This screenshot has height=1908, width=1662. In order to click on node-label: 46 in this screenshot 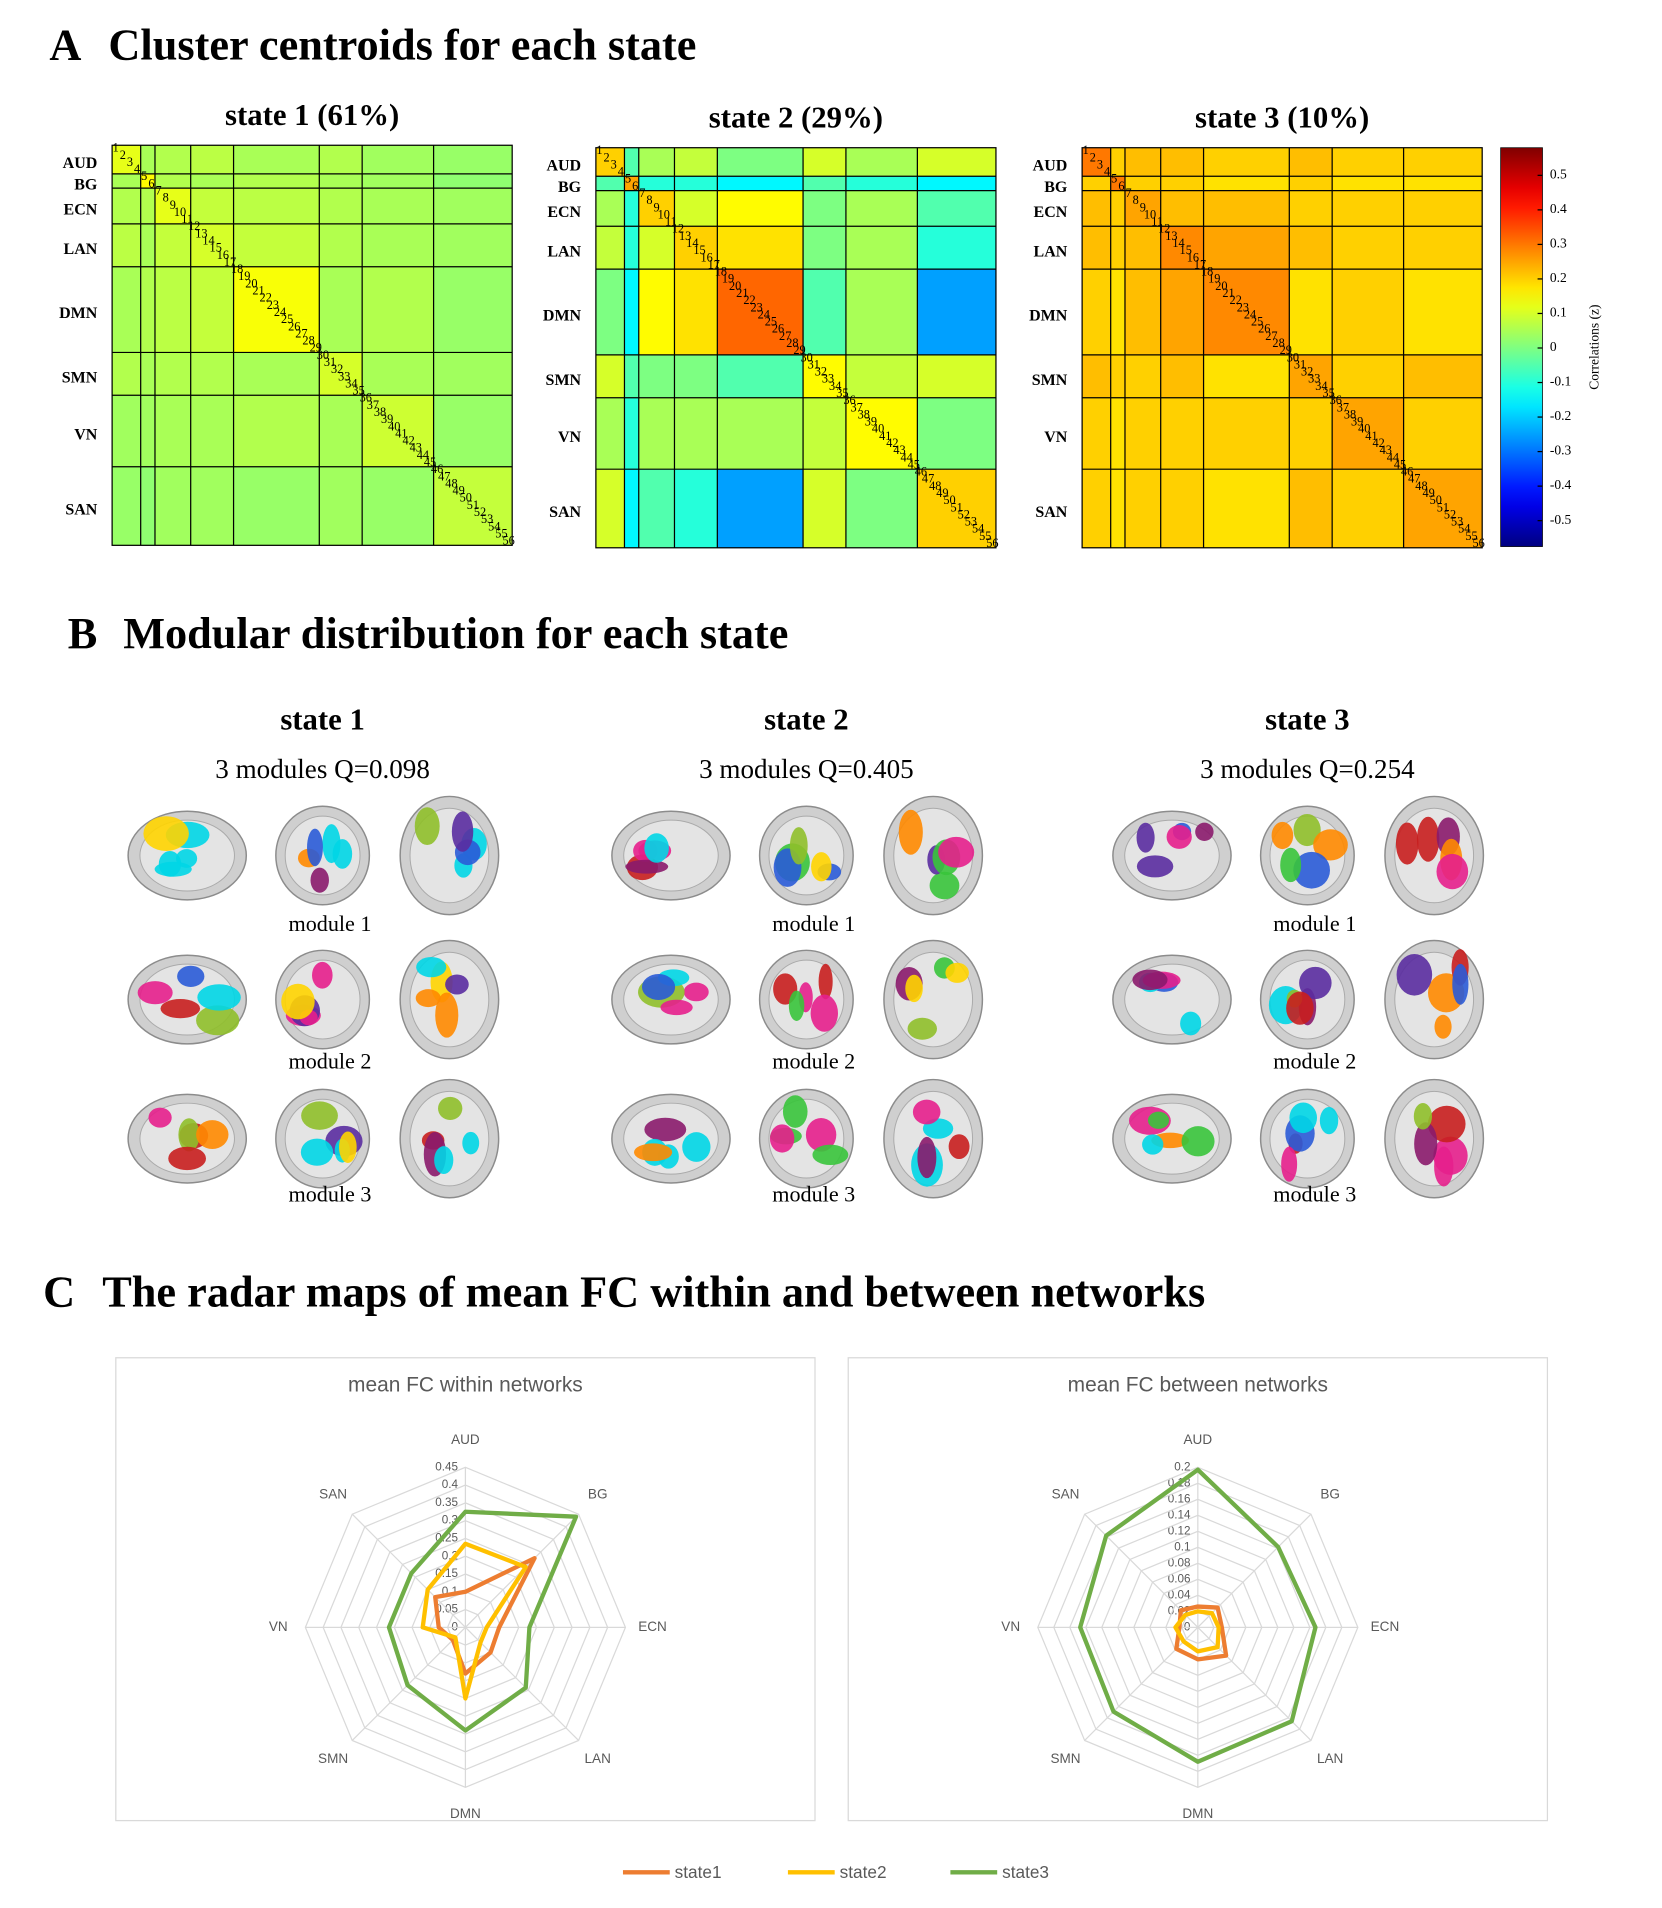, I will do `click(437, 469)`.